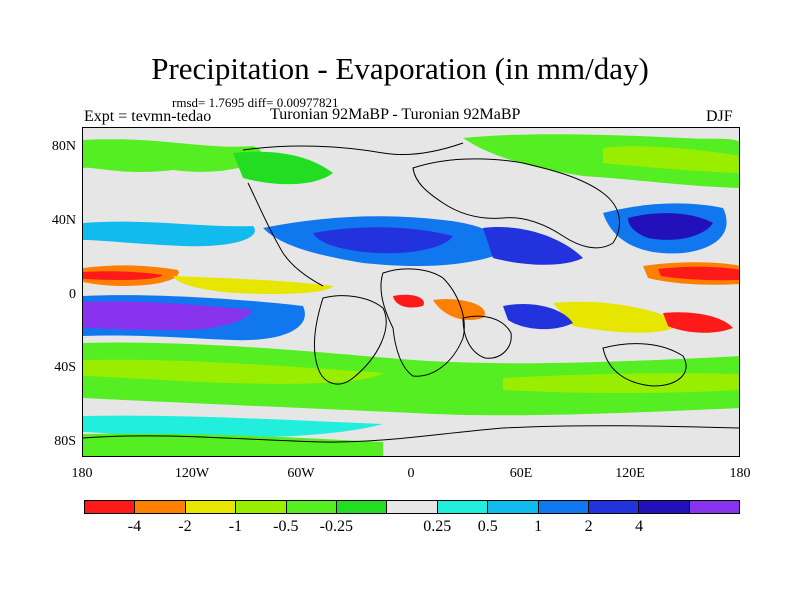 The image size is (800, 600). I want to click on colorbar-label: -2, so click(185, 526).